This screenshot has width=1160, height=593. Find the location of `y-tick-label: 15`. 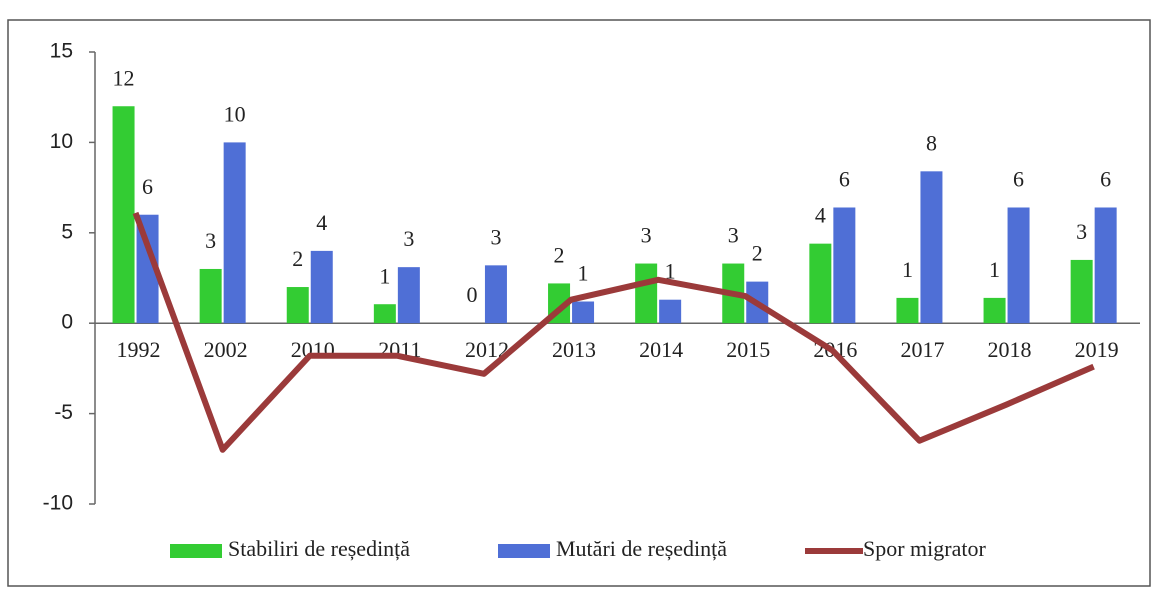

y-tick-label: 15 is located at coordinates (61, 51).